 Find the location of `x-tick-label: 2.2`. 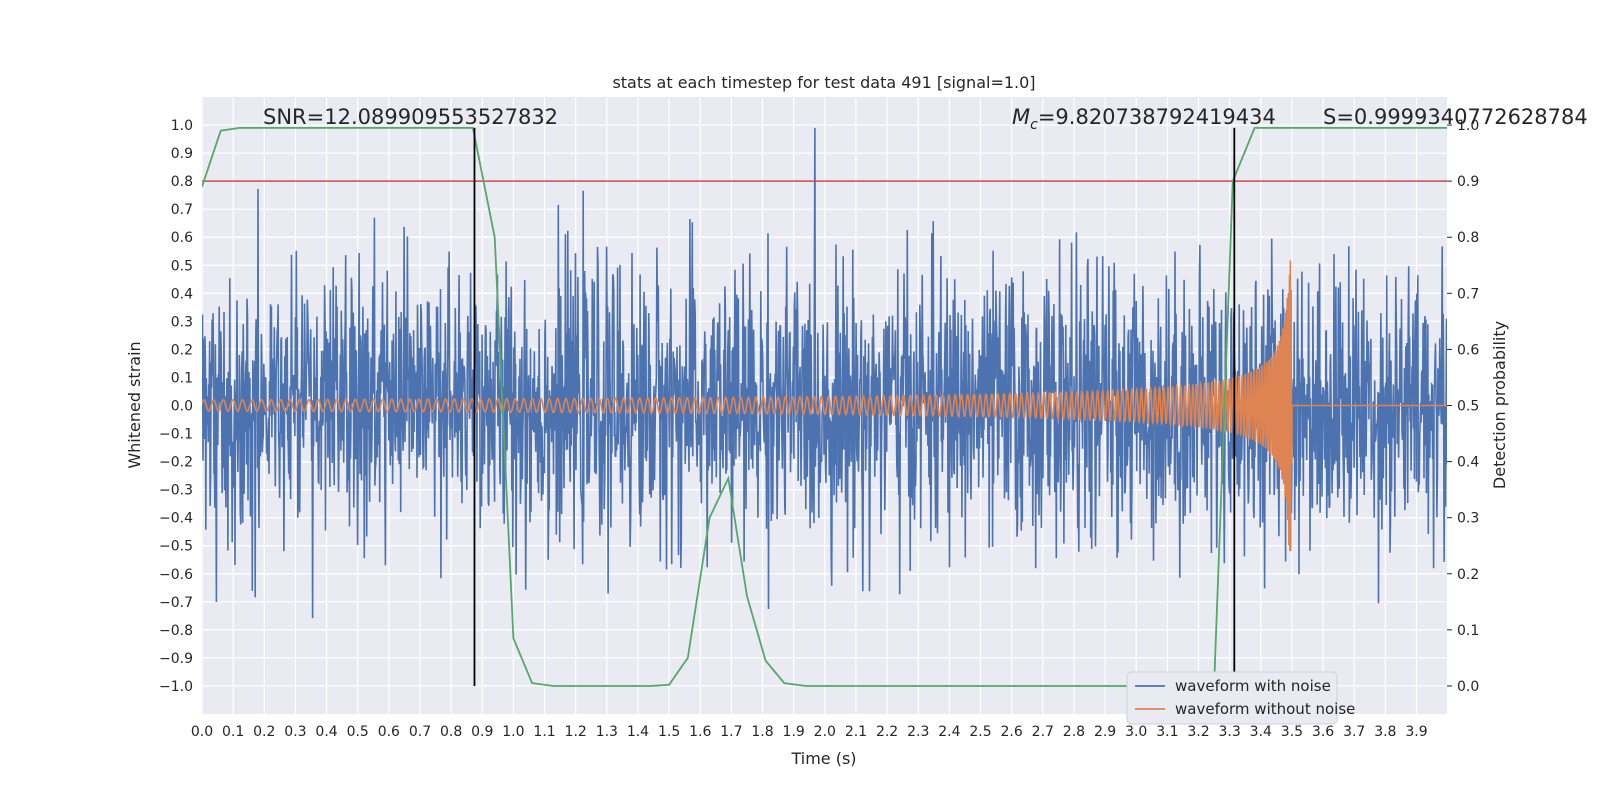

x-tick-label: 2.2 is located at coordinates (887, 732).